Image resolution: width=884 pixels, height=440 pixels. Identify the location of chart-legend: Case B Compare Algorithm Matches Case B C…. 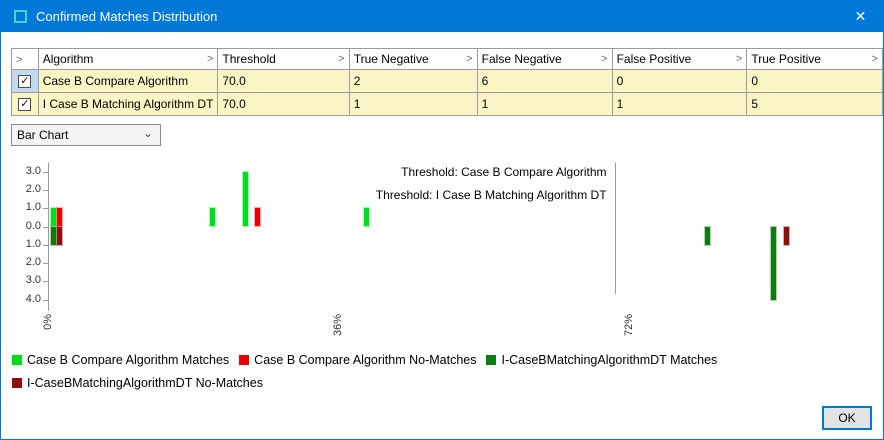
(441, 371).